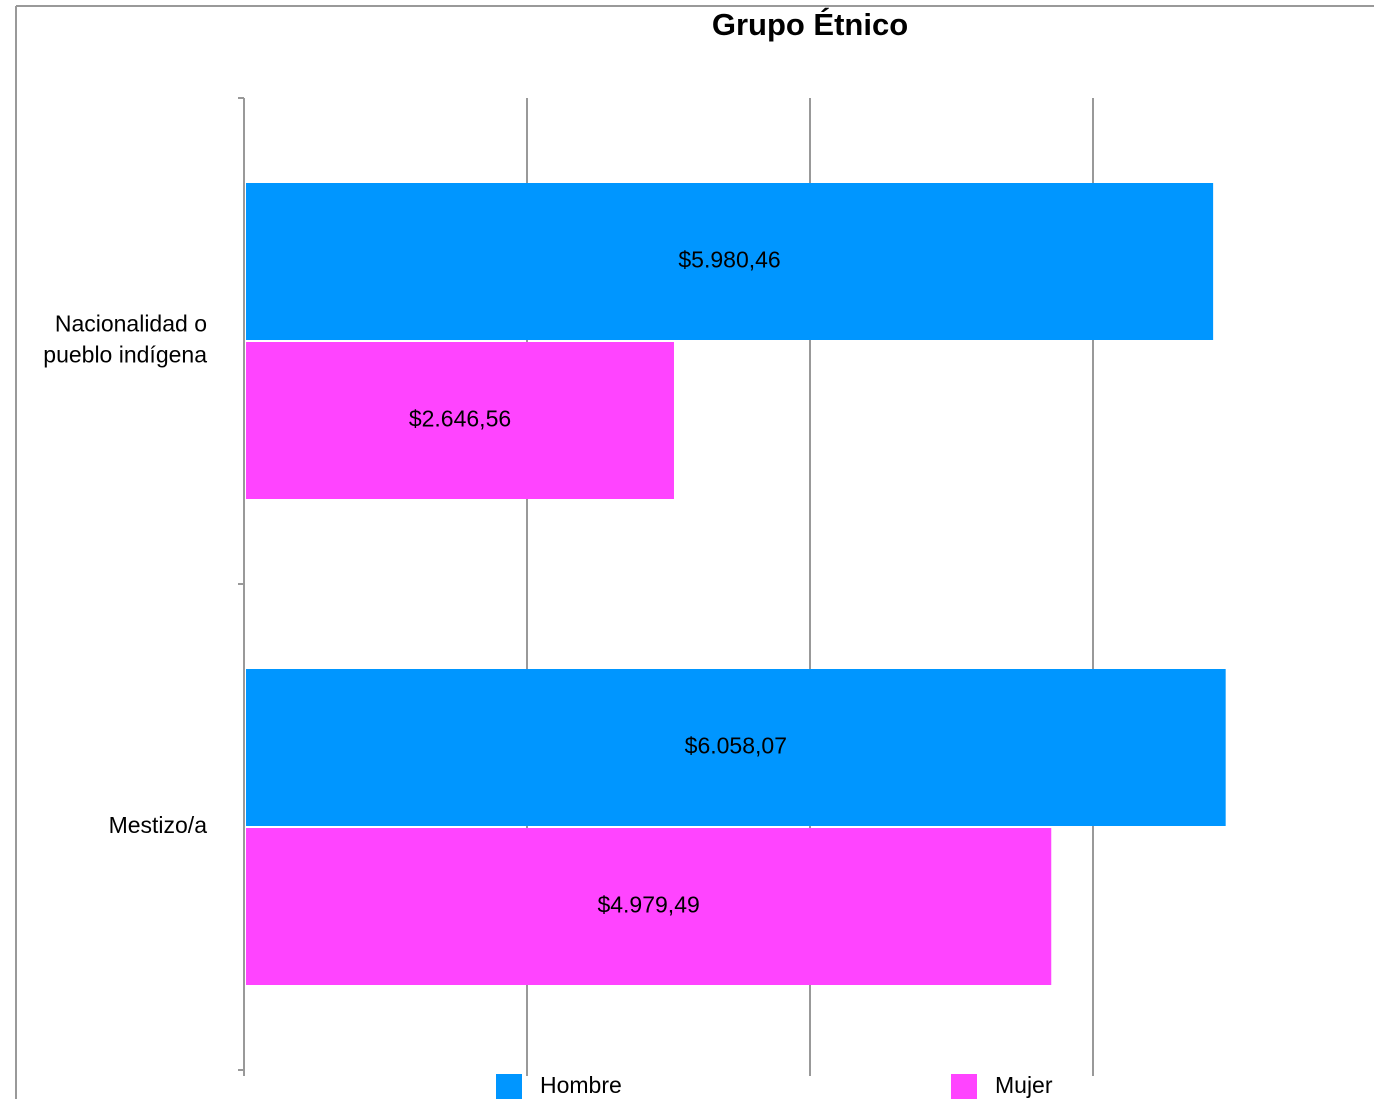 The image size is (1374, 1099). What do you see at coordinates (158, 825) in the screenshot?
I see `y-tick-label: Mestizo/a` at bounding box center [158, 825].